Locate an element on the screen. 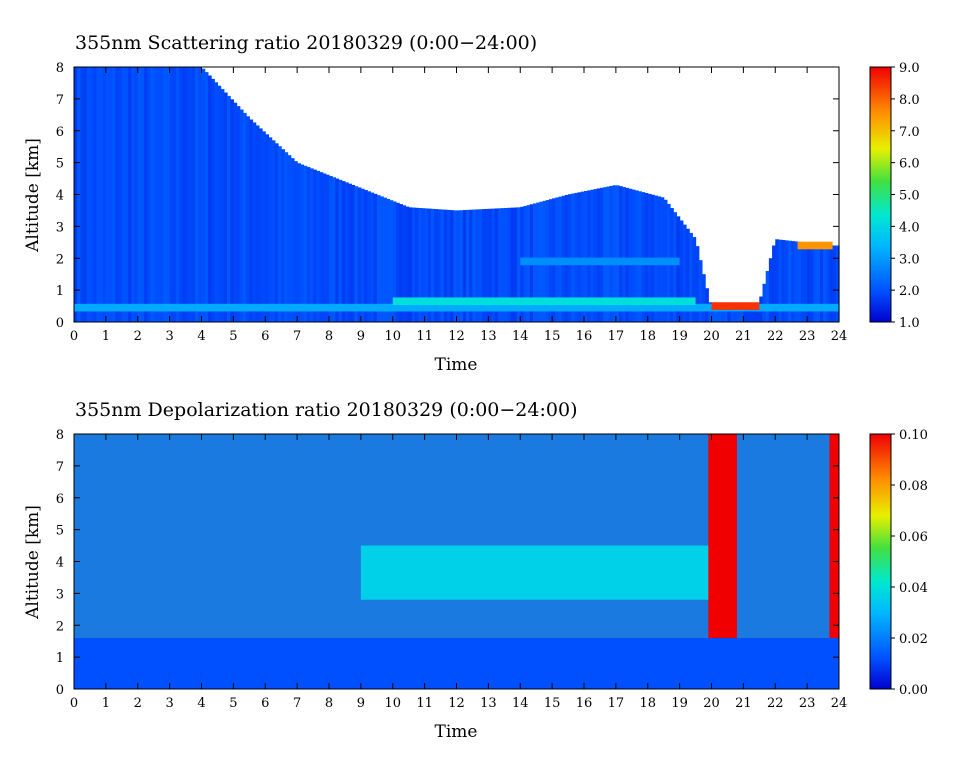 The height and width of the screenshot is (770, 960). x-tick-label: 20 is located at coordinates (711, 703).